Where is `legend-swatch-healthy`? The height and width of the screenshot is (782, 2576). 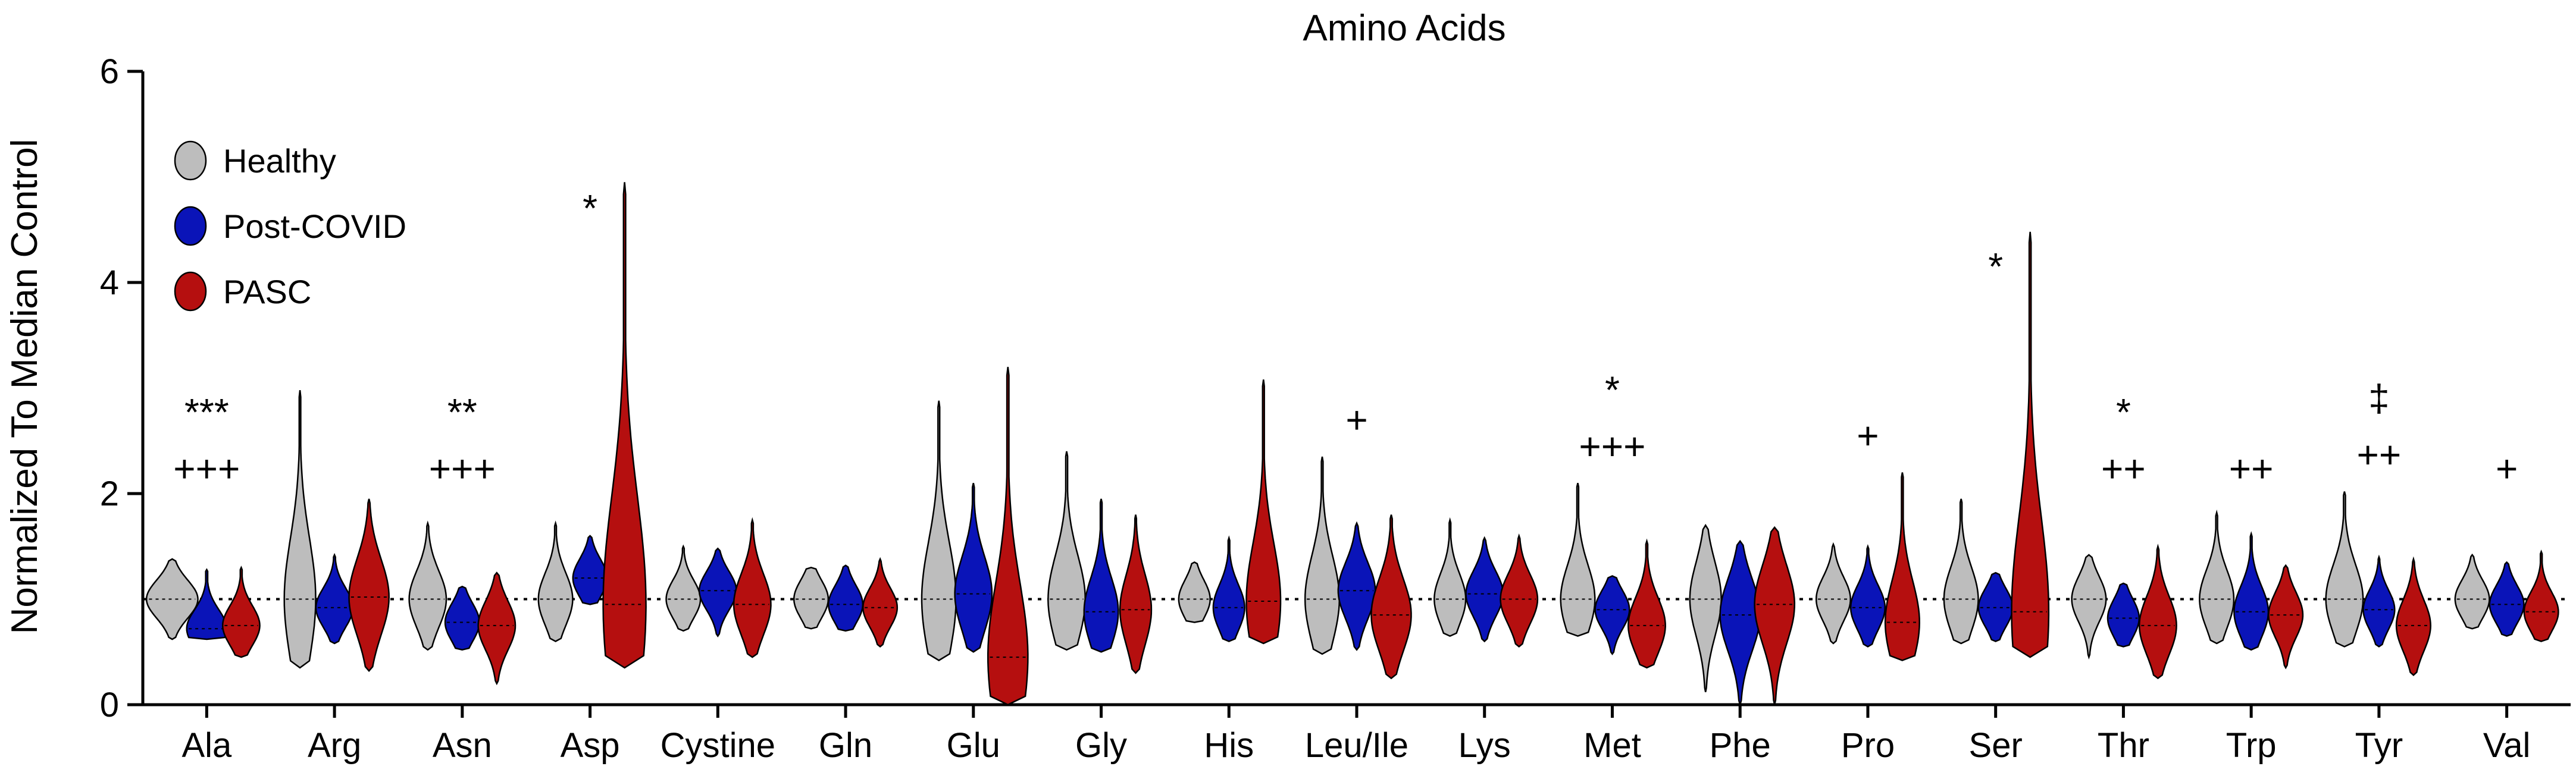
legend-swatch-healthy is located at coordinates (190, 160).